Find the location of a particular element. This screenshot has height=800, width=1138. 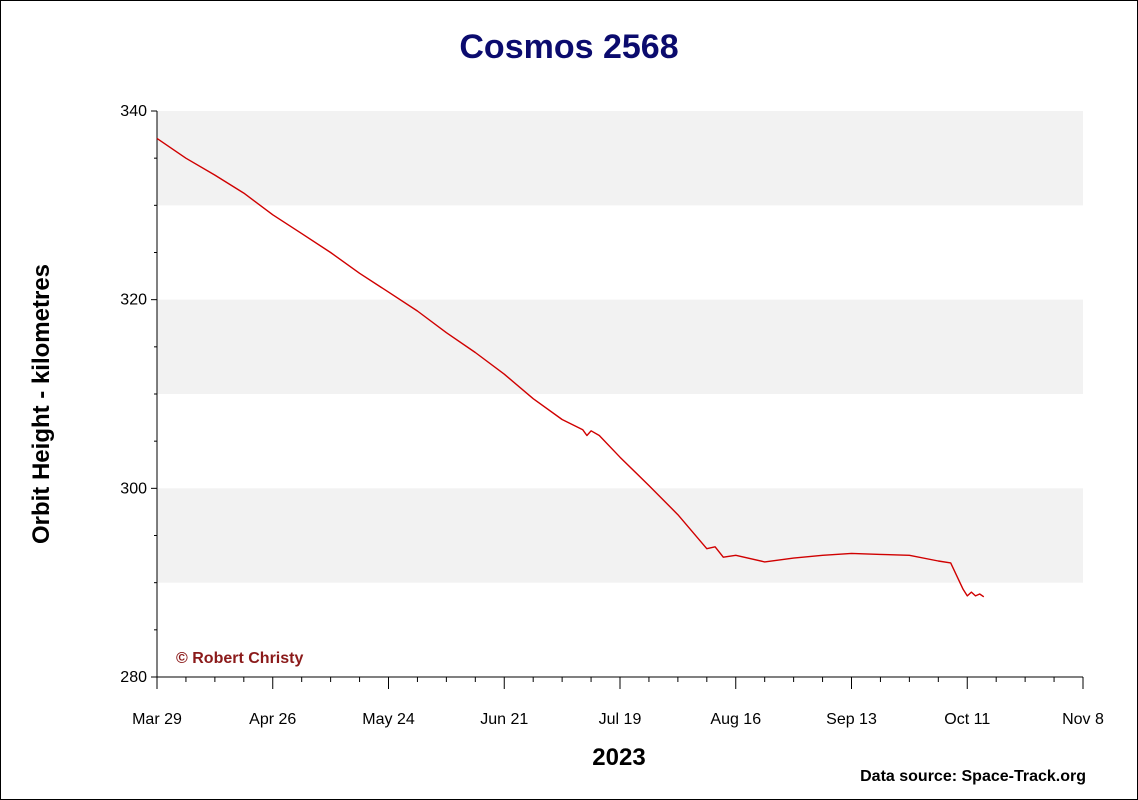

data-source-note: Data source: Space-Track.org is located at coordinates (973, 776).